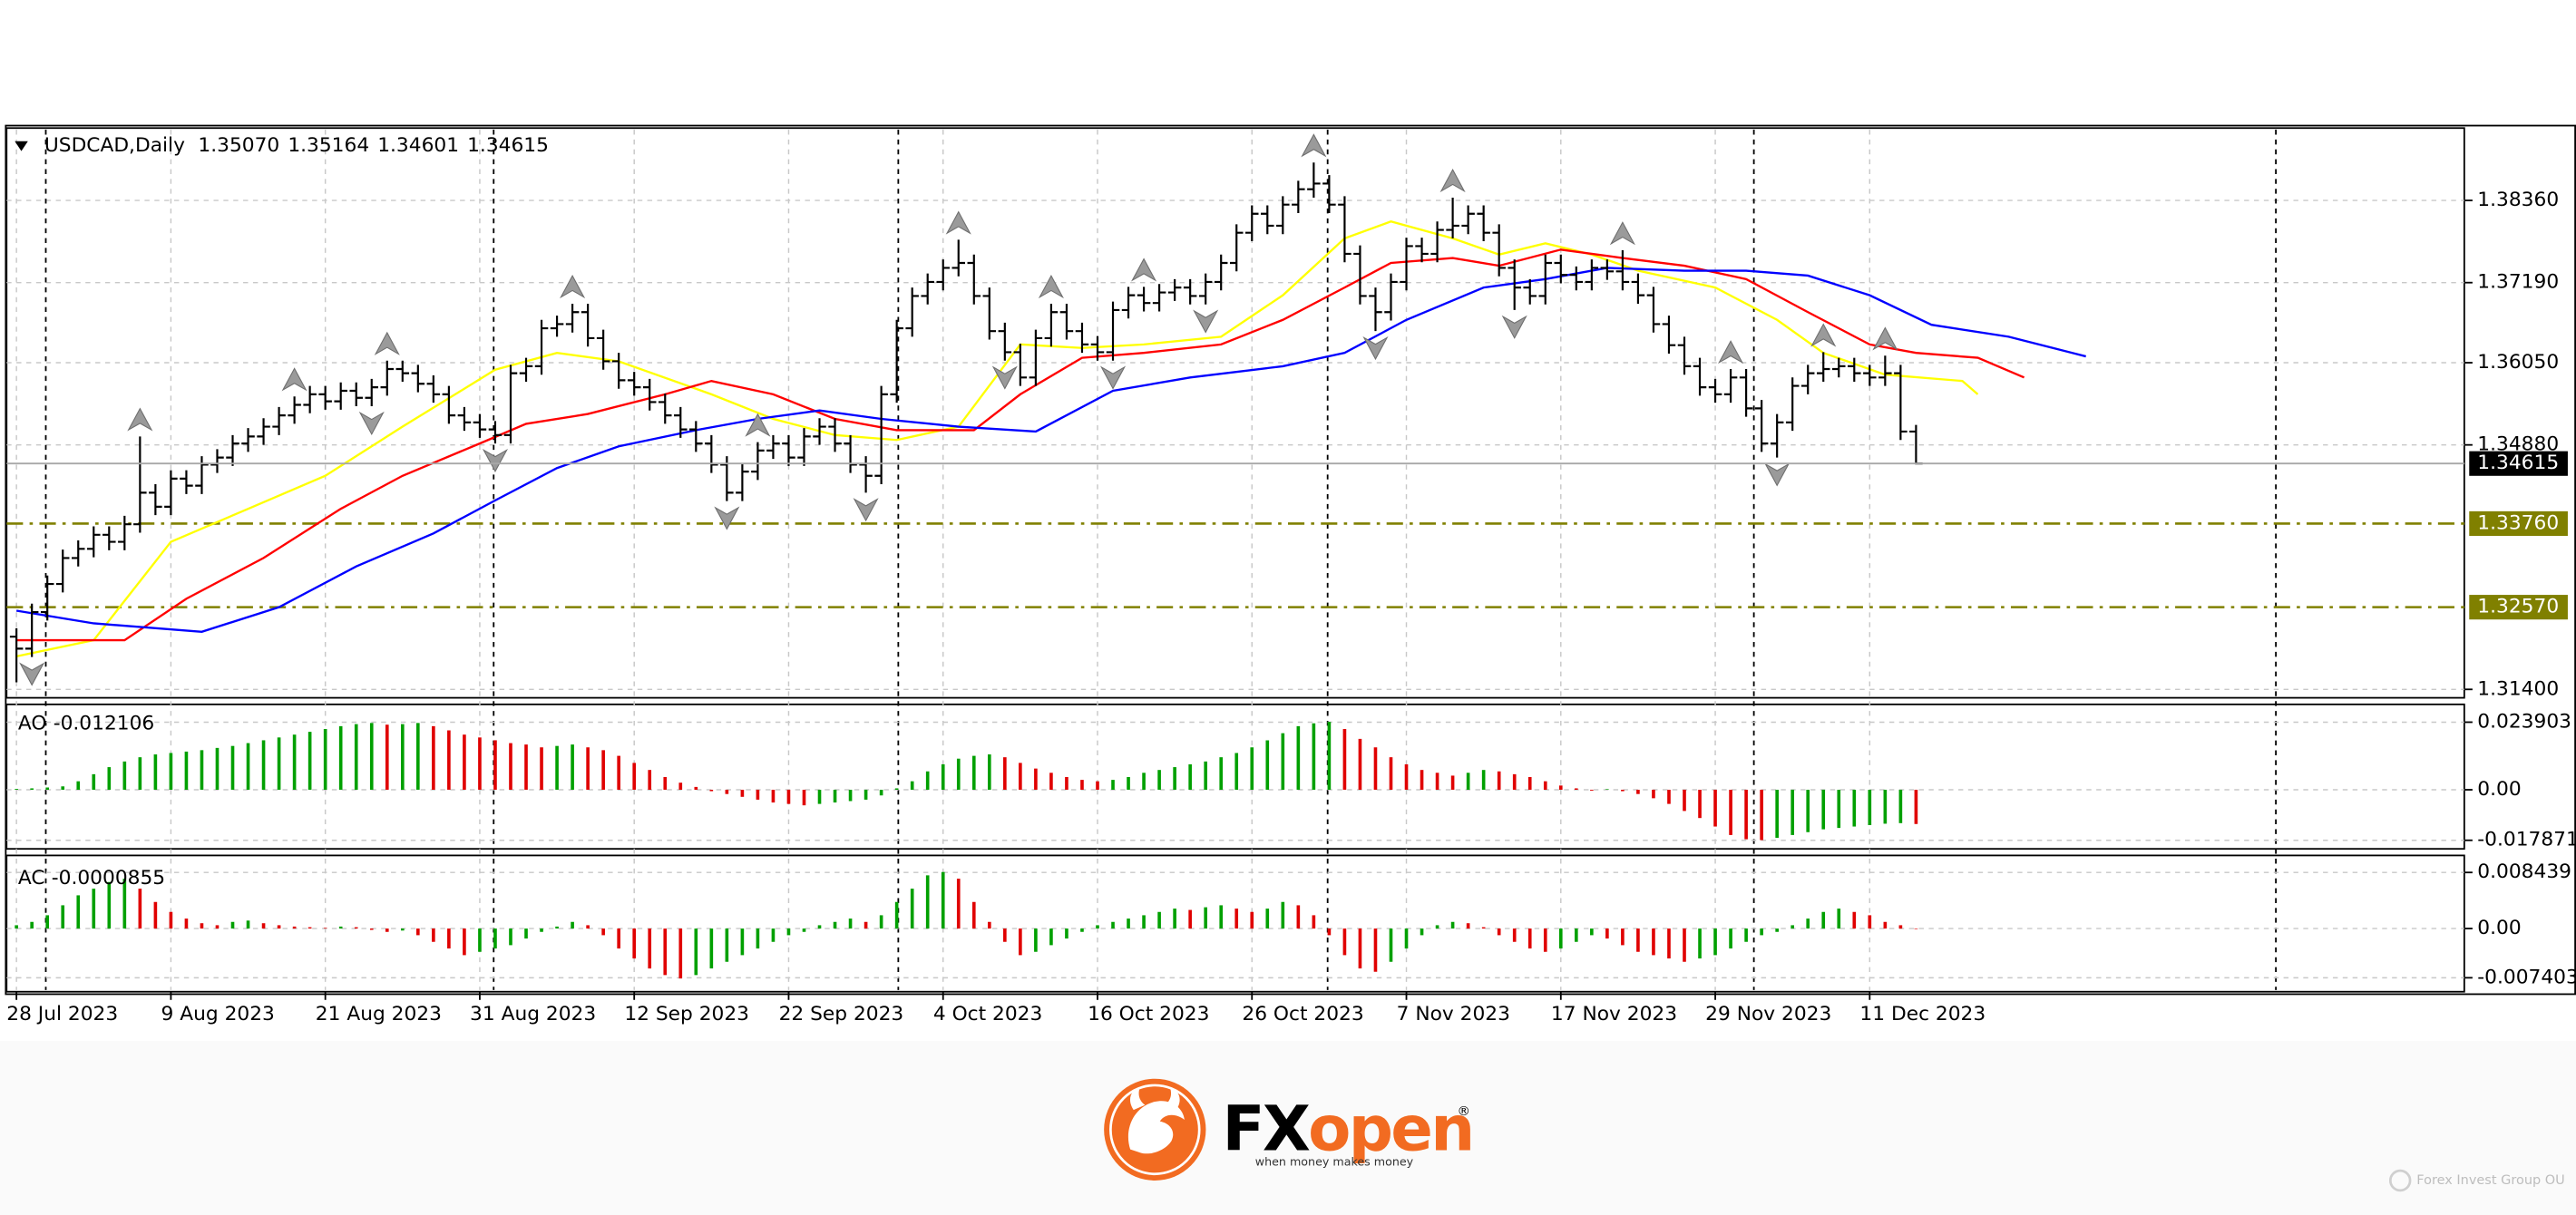 Image resolution: width=2576 pixels, height=1215 pixels. I want to click on chart-legend: USDCAD,Daily 1.35070 1.35164 1.34601 1.34615, so click(296, 145).